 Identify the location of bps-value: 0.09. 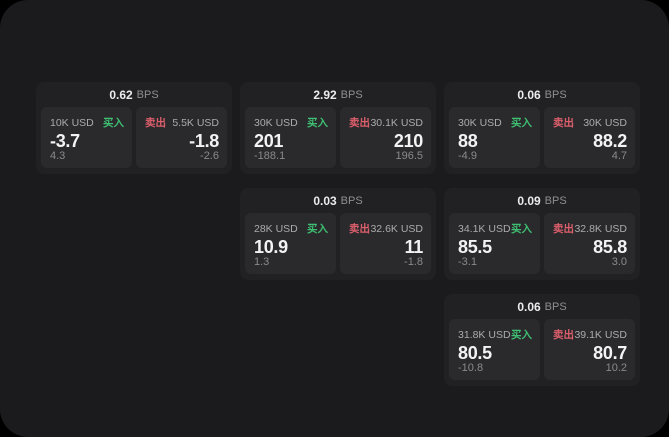
(529, 200).